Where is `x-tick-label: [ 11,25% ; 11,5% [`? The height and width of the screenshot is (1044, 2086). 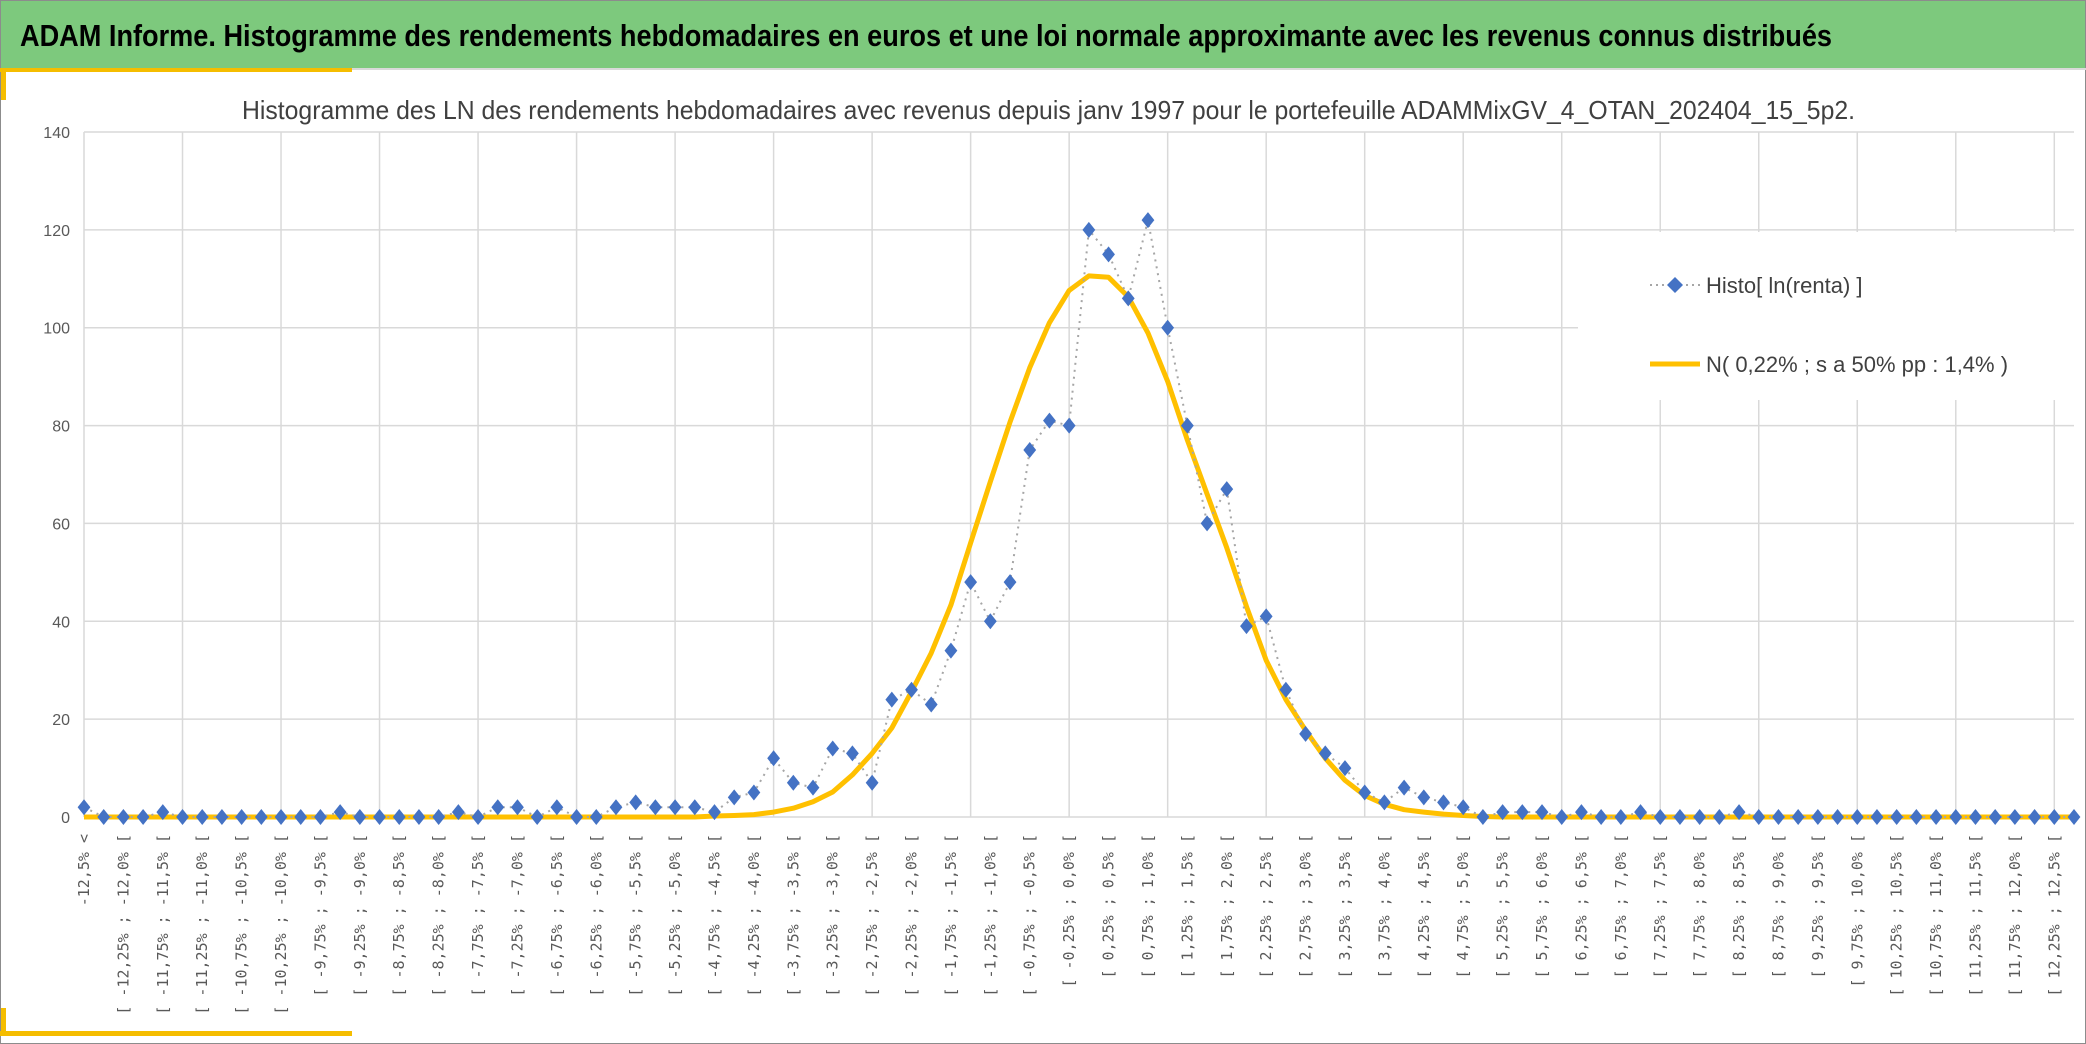
x-tick-label: [ 11,25% ; 11,5% [ is located at coordinates (1975, 915).